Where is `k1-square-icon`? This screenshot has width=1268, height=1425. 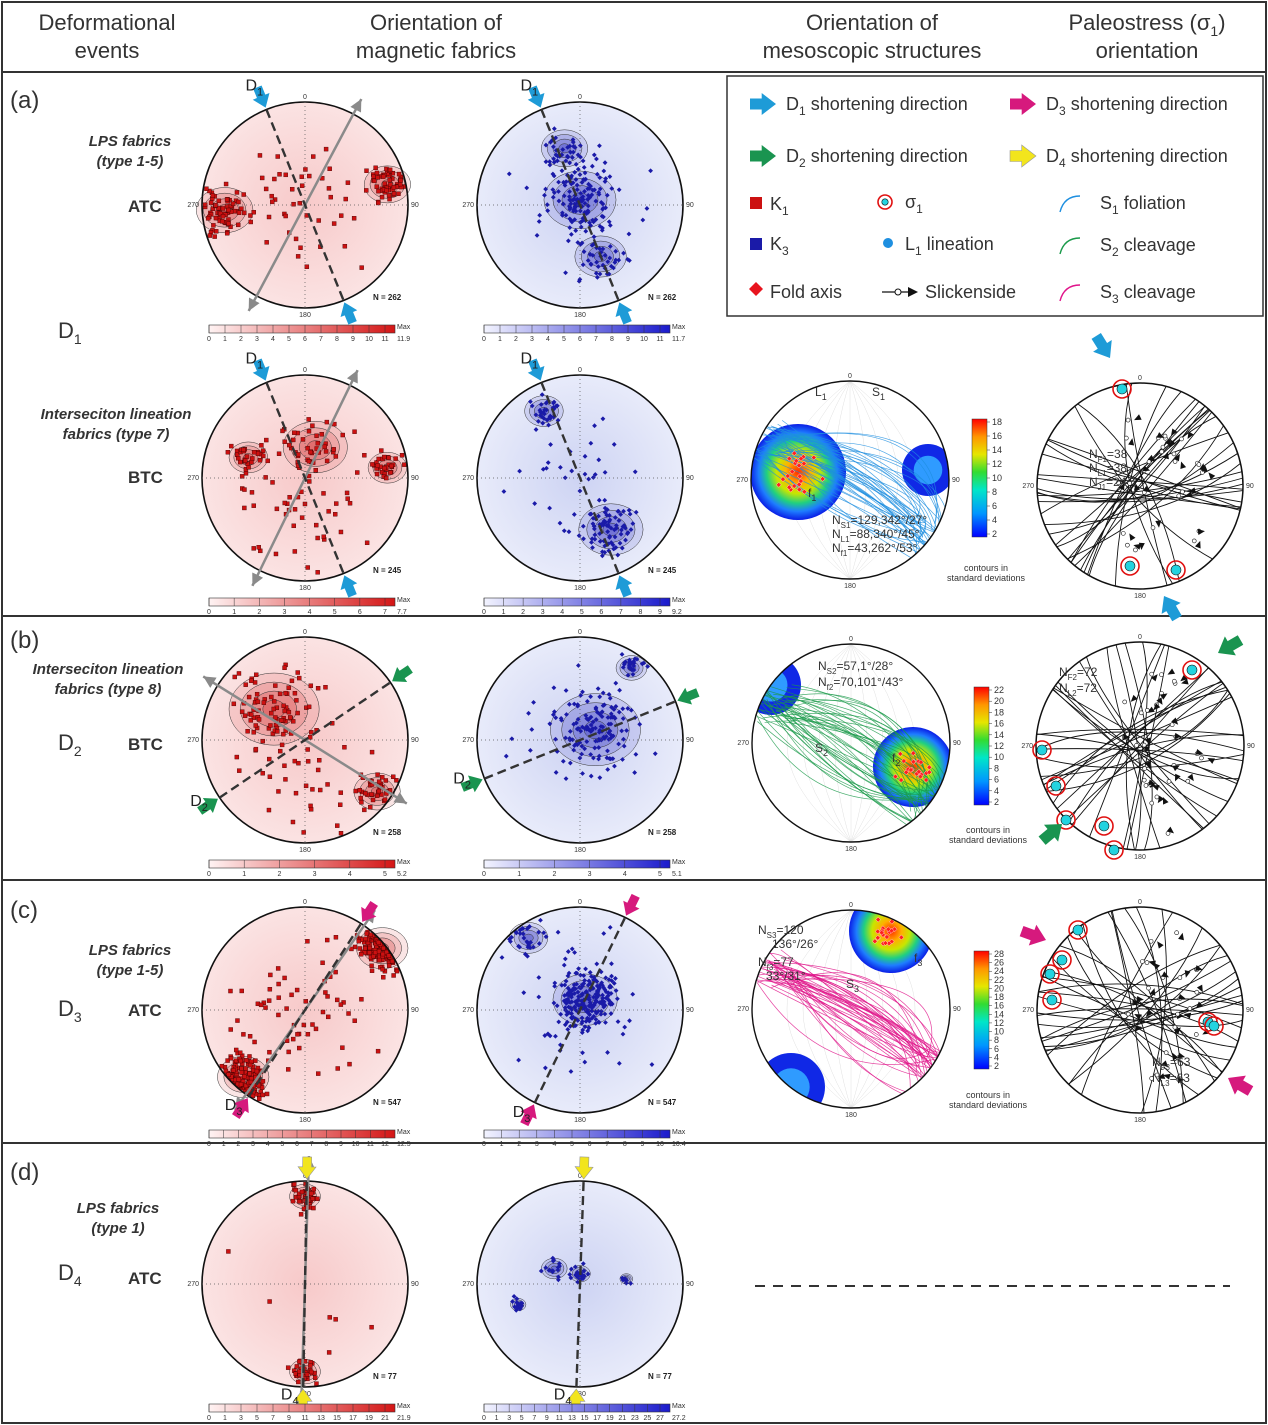 k1-square-icon is located at coordinates (756, 203).